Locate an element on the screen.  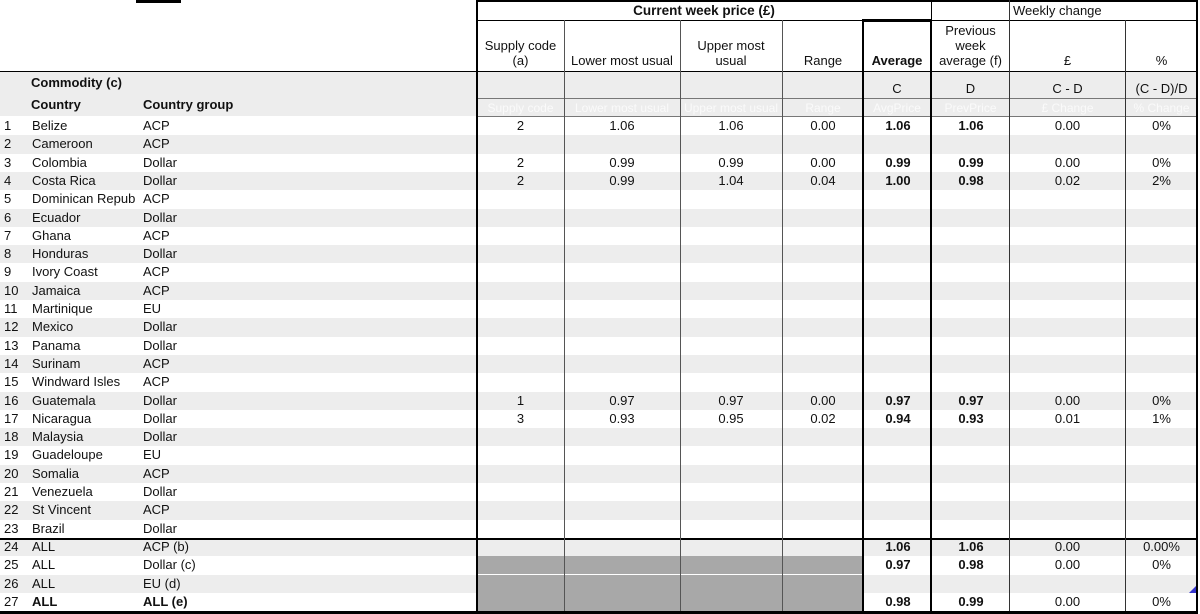
cell-country: Malaysia is located at coordinates (58, 437).